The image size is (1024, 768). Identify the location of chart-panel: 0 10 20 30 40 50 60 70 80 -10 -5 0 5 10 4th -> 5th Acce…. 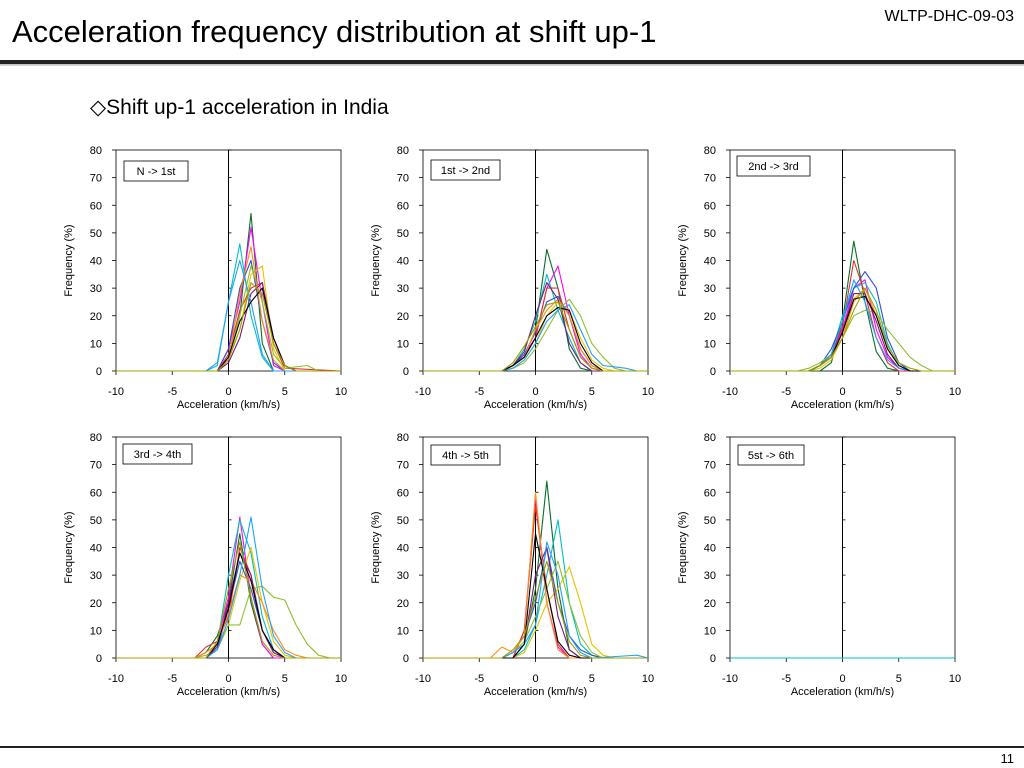
(512, 565).